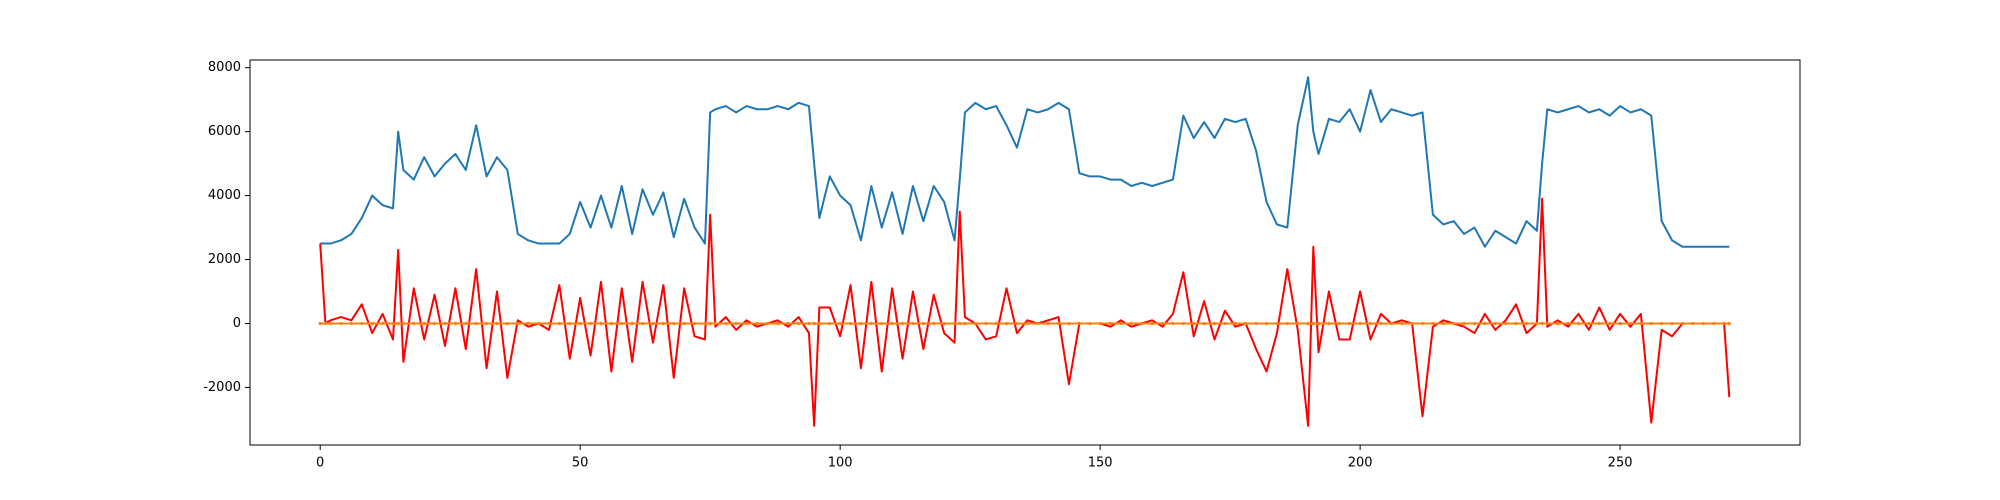  Describe the element at coordinates (1620, 463) in the screenshot. I see `x-tick-label: 250` at that location.